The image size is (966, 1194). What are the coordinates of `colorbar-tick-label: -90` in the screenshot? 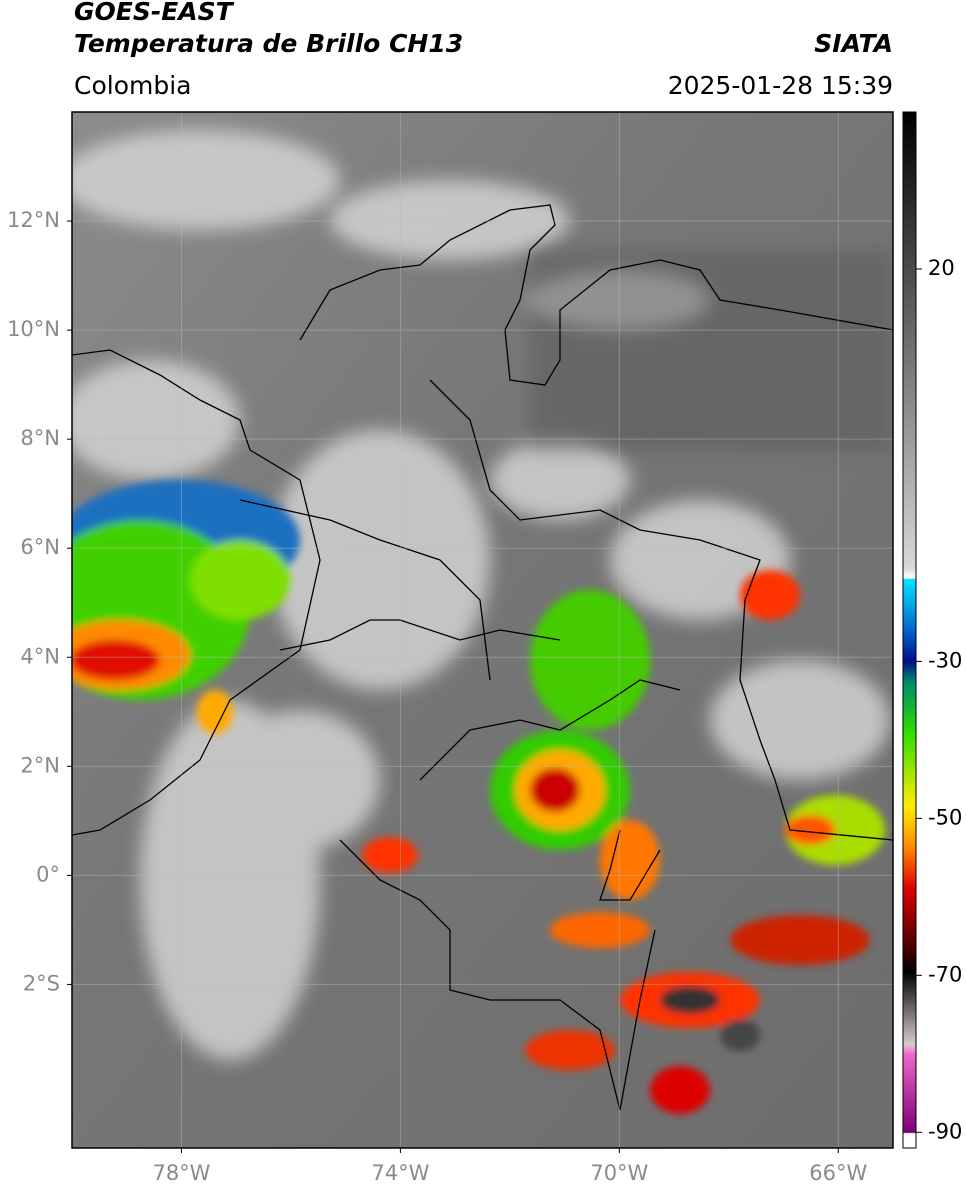 It's located at (945, 1131).